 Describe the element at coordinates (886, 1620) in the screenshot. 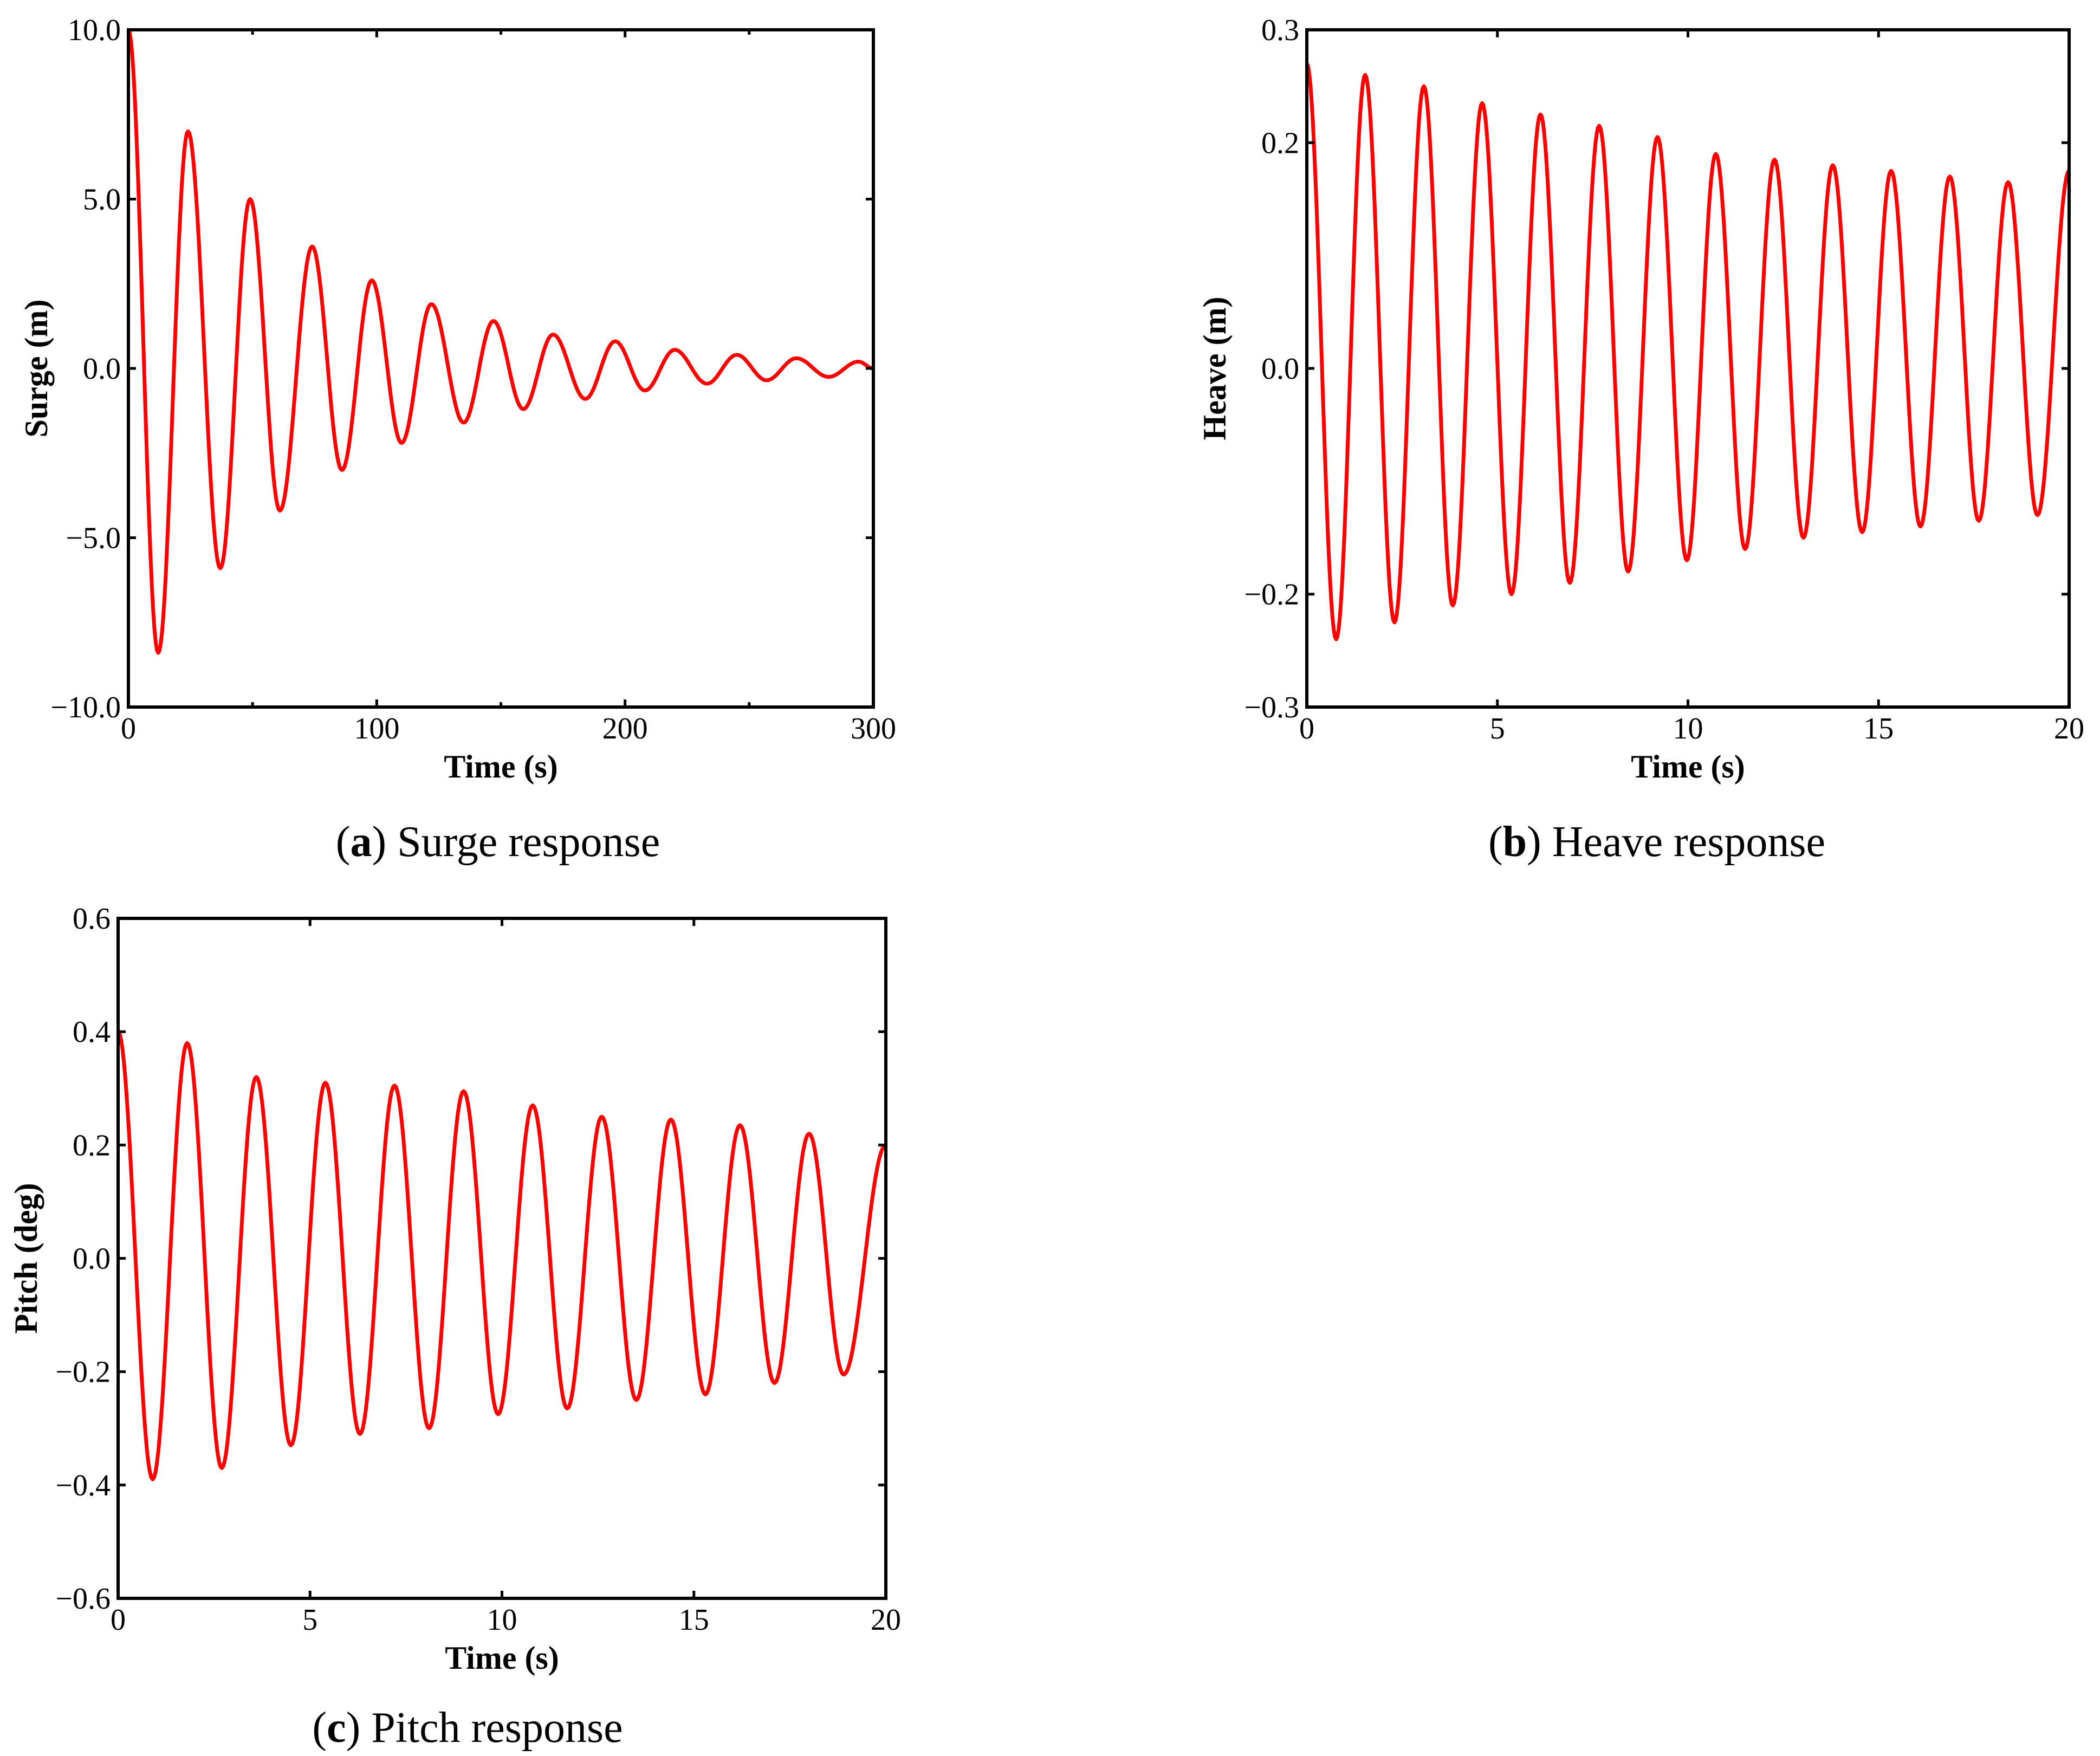

I see `pitch-x-tick-label-20: 20` at that location.